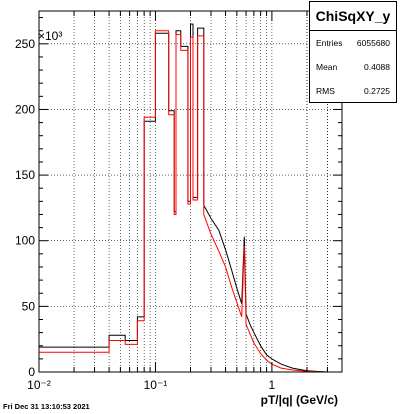  Describe the element at coordinates (25, 44) in the screenshot. I see `y-tick-label: 250` at that location.